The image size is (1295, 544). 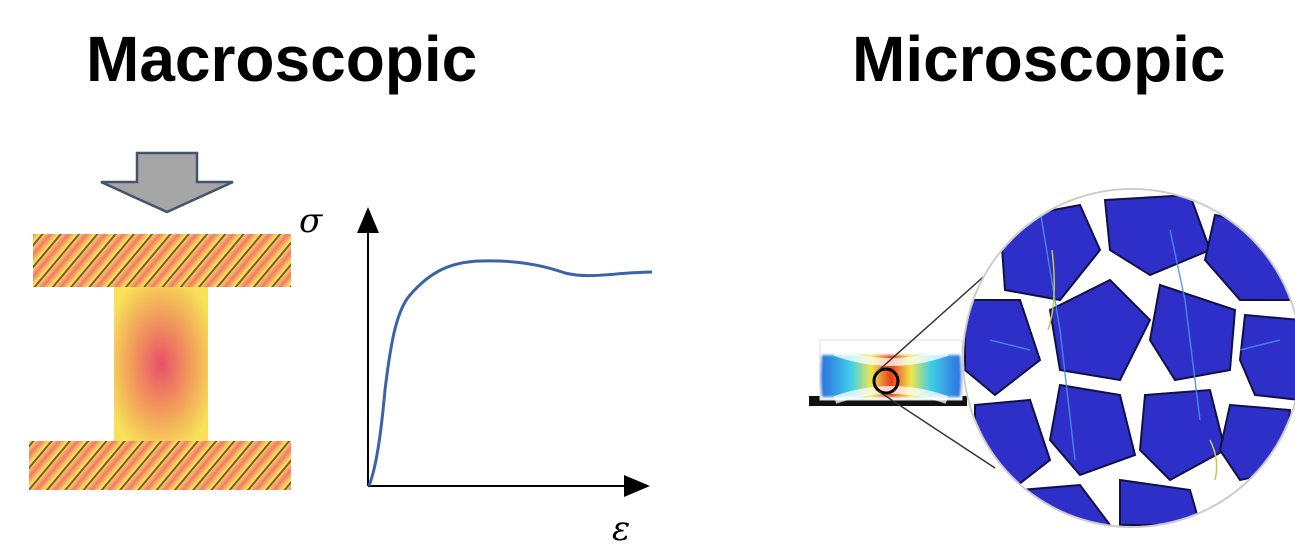 What do you see at coordinates (167, 182) in the screenshot?
I see `compression-arrow-icon` at bounding box center [167, 182].